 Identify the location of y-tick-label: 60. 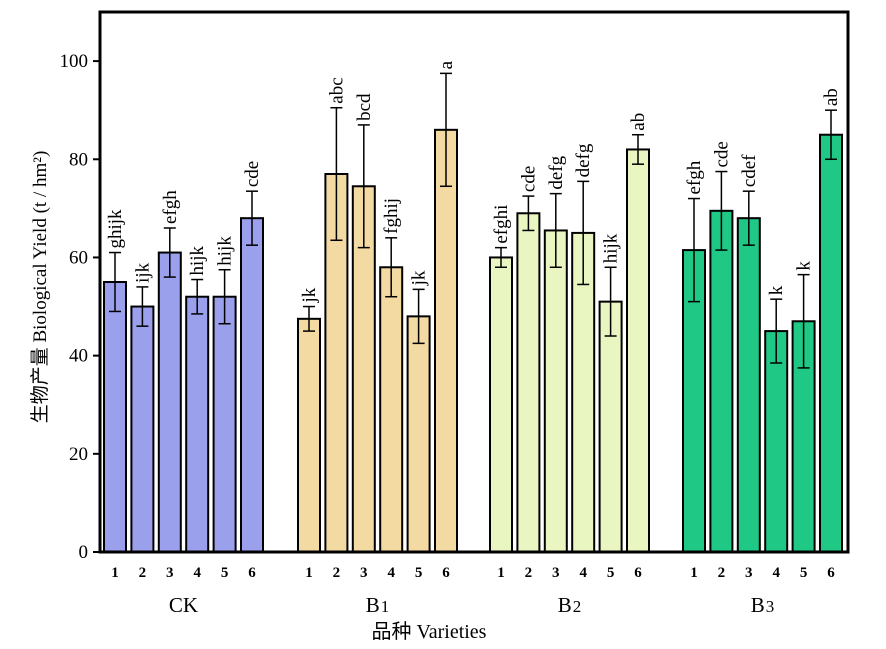
(78, 257).